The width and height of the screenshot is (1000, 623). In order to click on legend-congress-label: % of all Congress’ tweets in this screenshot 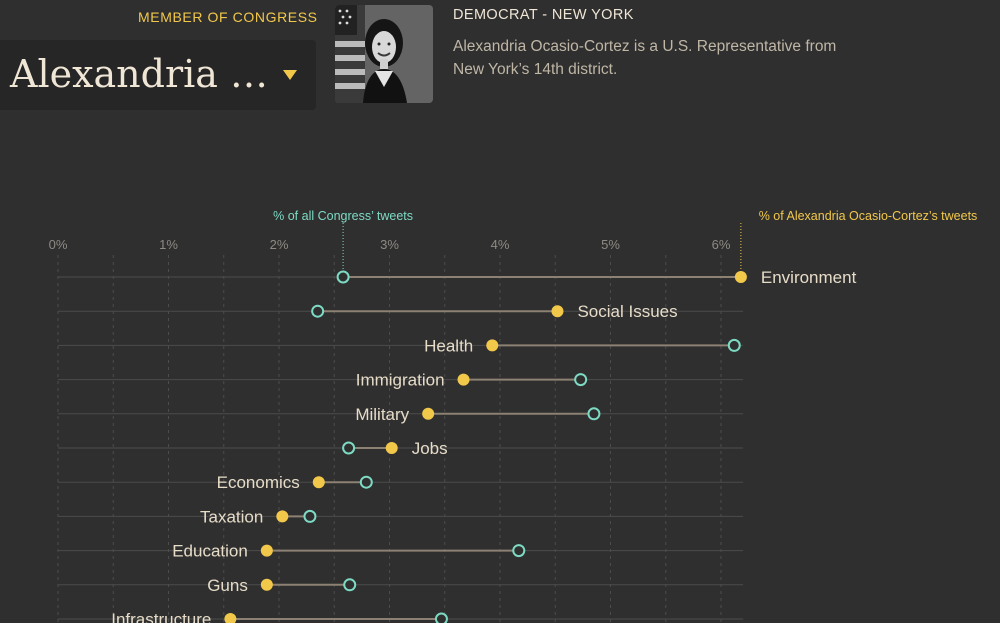, I will do `click(343, 216)`.